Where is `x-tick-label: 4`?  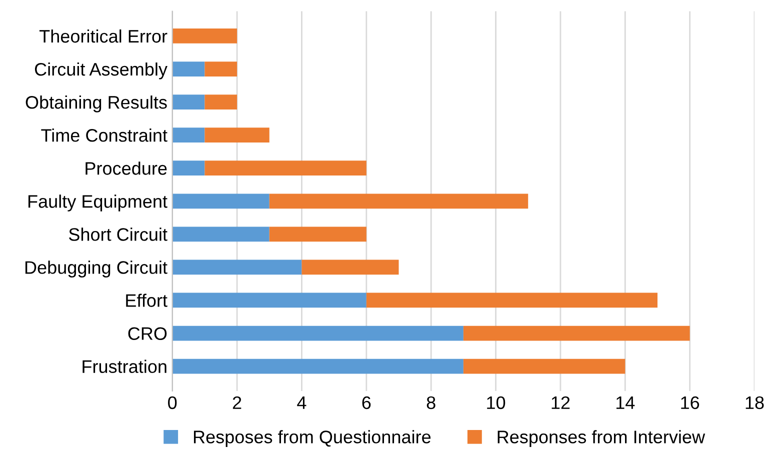
x-tick-label: 4 is located at coordinates (301, 402).